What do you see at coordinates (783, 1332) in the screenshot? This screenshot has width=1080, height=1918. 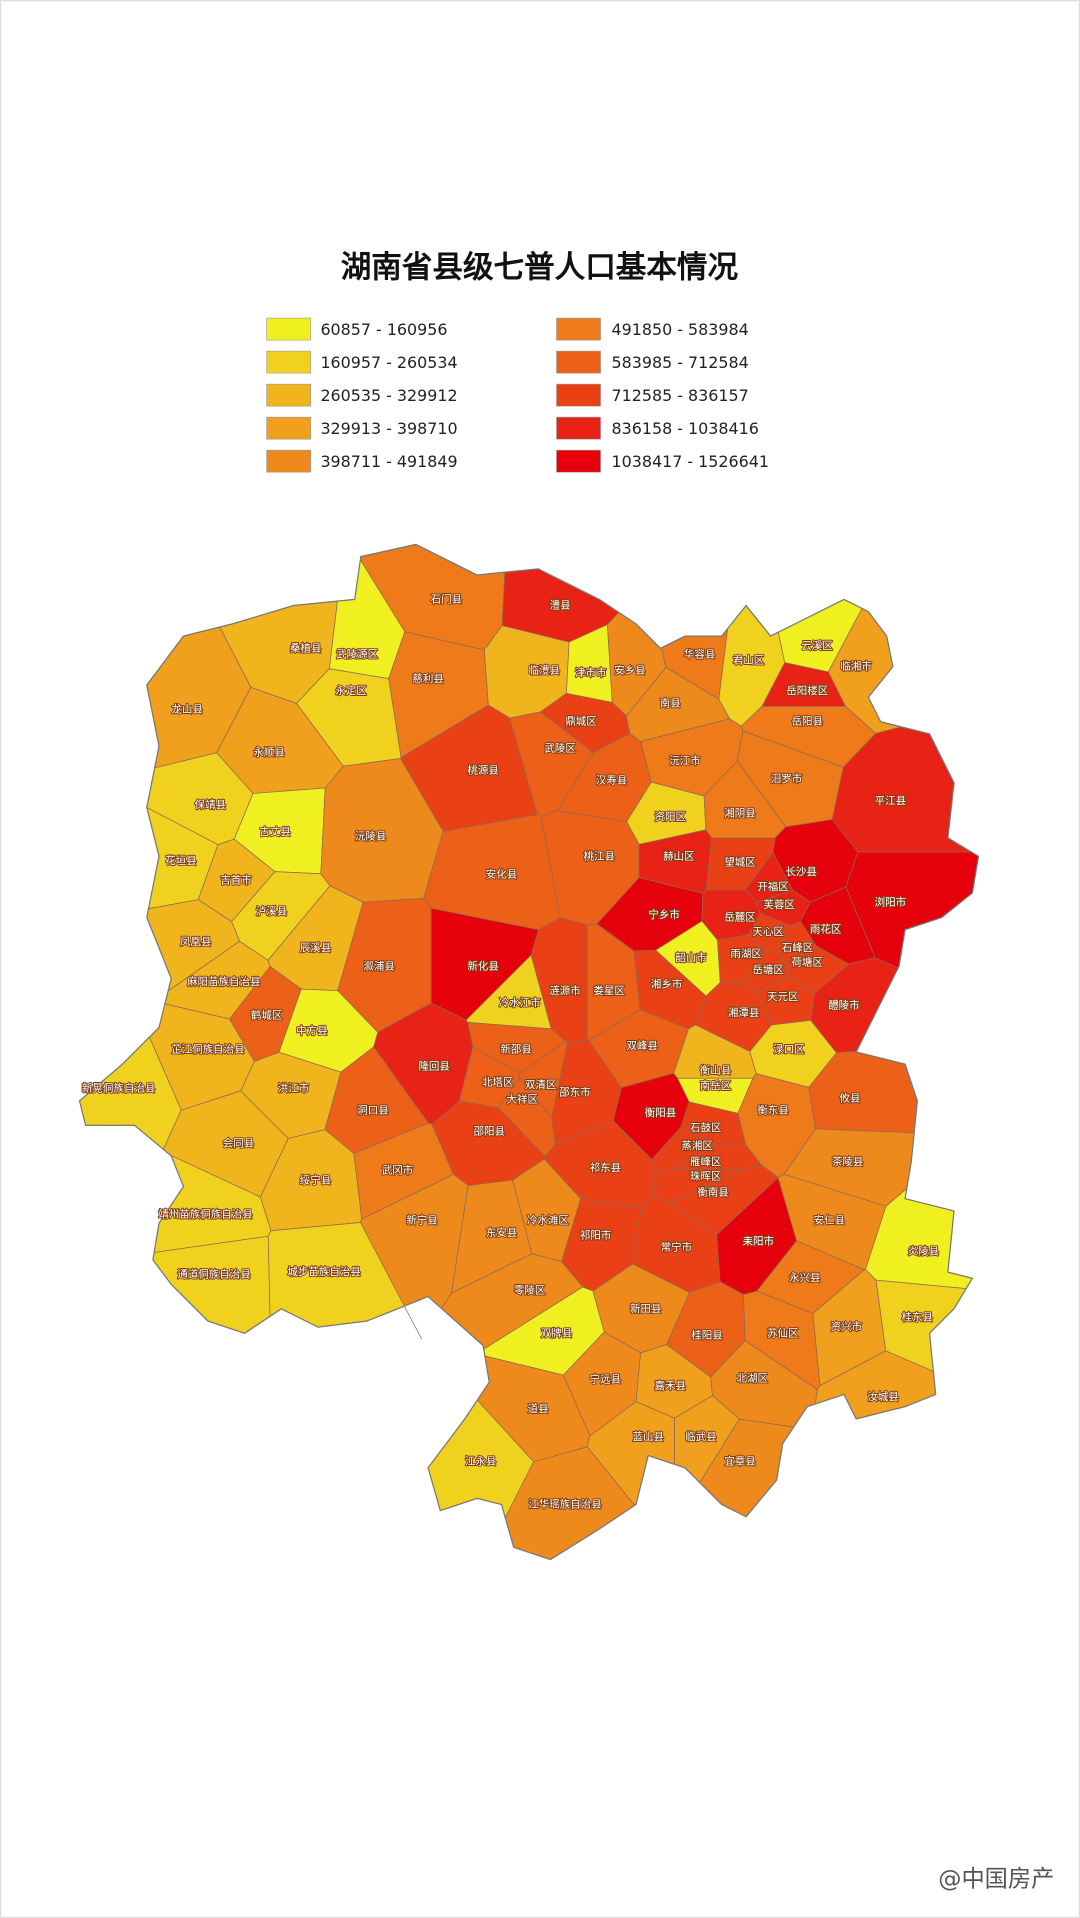 I see `region-label: 苏仙区` at bounding box center [783, 1332].